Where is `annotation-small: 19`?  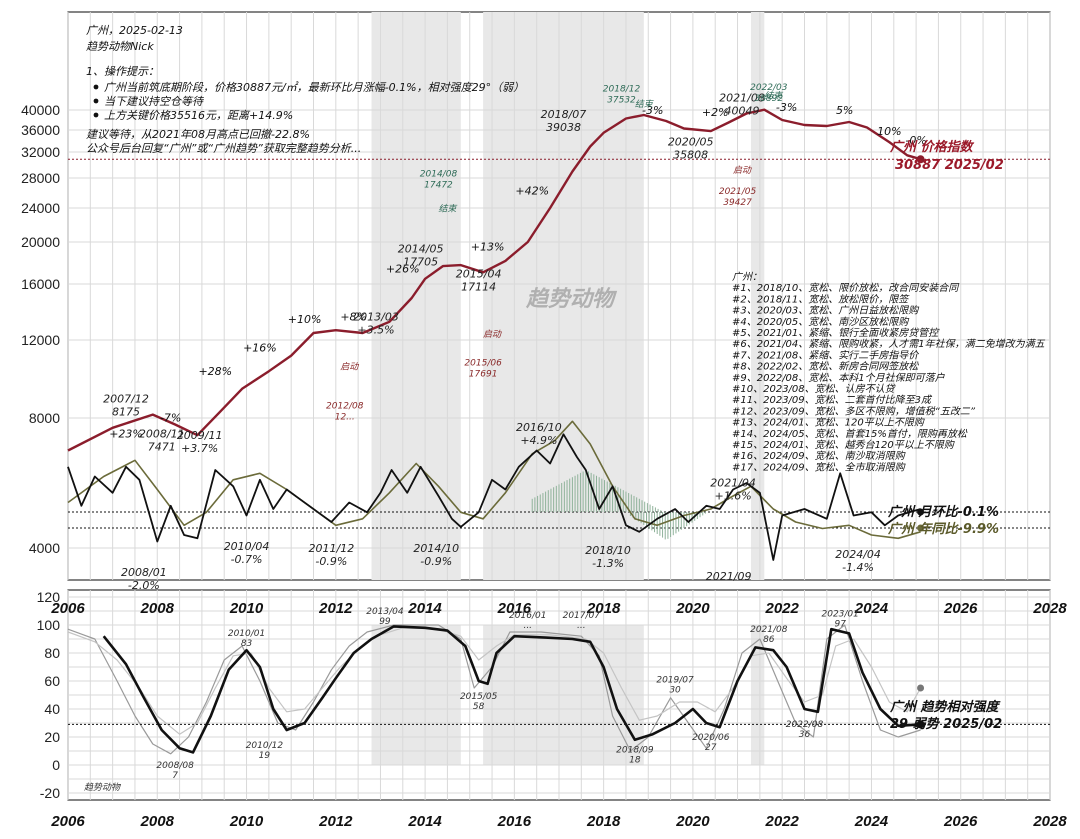 annotation-small: 19 is located at coordinates (265, 756).